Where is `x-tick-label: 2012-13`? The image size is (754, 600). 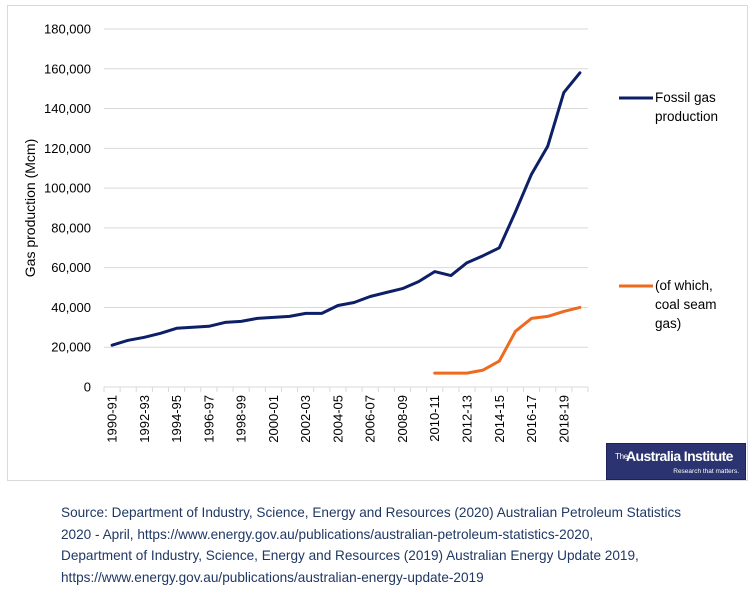 x-tick-label: 2012-13 is located at coordinates (467, 419).